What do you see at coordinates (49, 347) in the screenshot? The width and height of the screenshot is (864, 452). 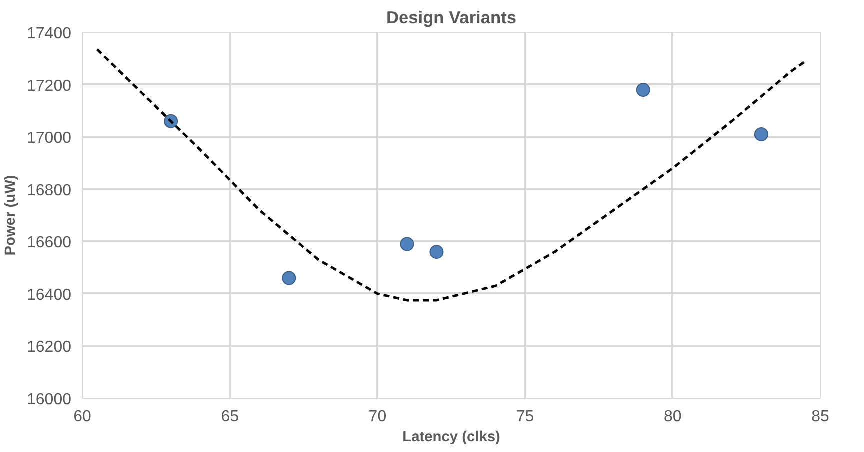 I see `y-tick-label: 16200` at bounding box center [49, 347].